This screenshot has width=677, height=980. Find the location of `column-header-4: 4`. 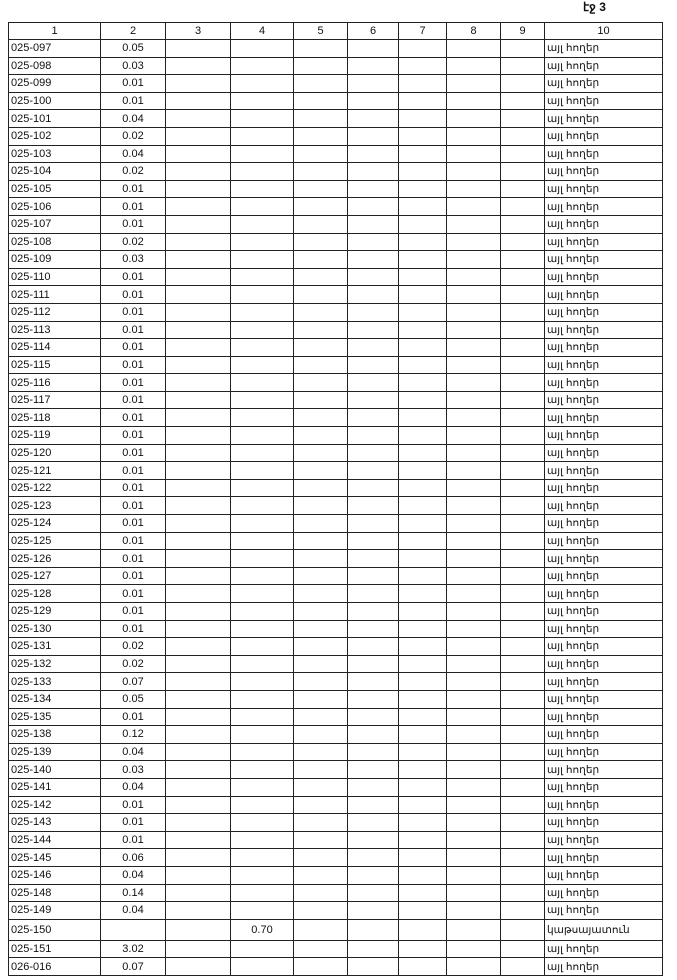

column-header-4: 4 is located at coordinates (262, 31).